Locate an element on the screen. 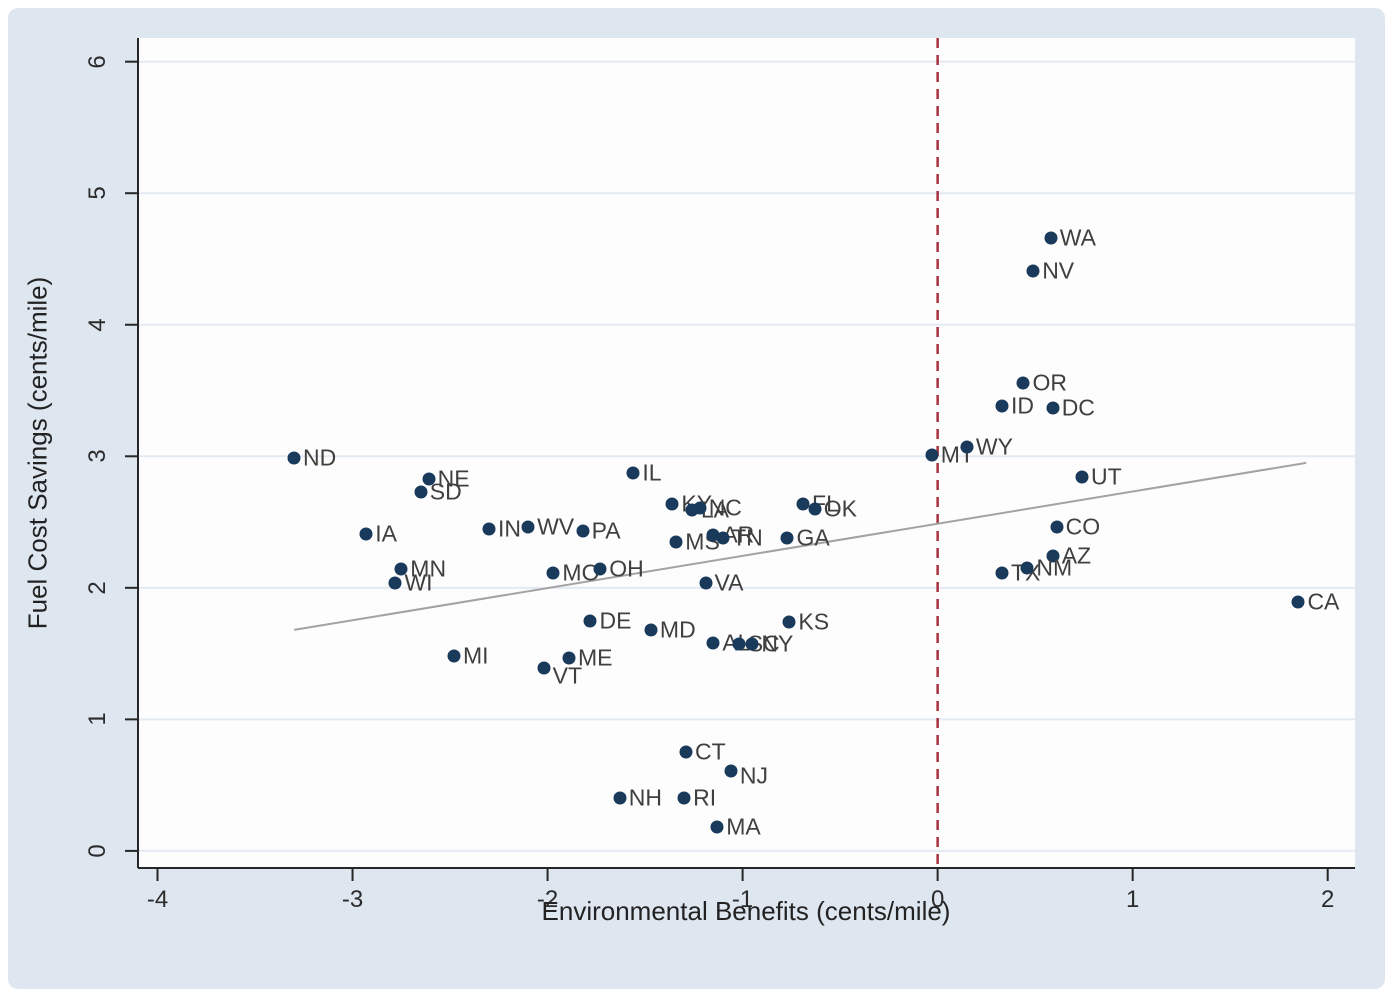 The width and height of the screenshot is (1393, 997). point-label-AR: AR is located at coordinates (738, 534).